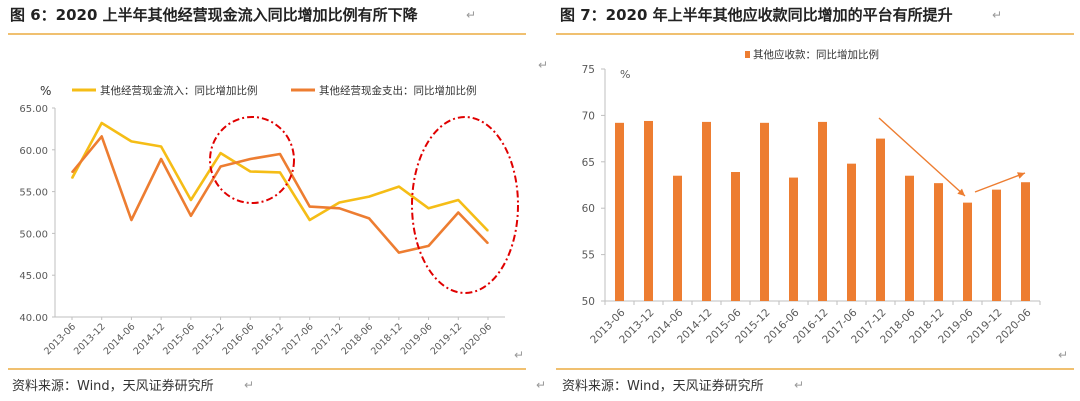 The width and height of the screenshot is (1080, 401). What do you see at coordinates (33, 234) in the screenshot?
I see `y-tick-label: 50.00` at bounding box center [33, 234].